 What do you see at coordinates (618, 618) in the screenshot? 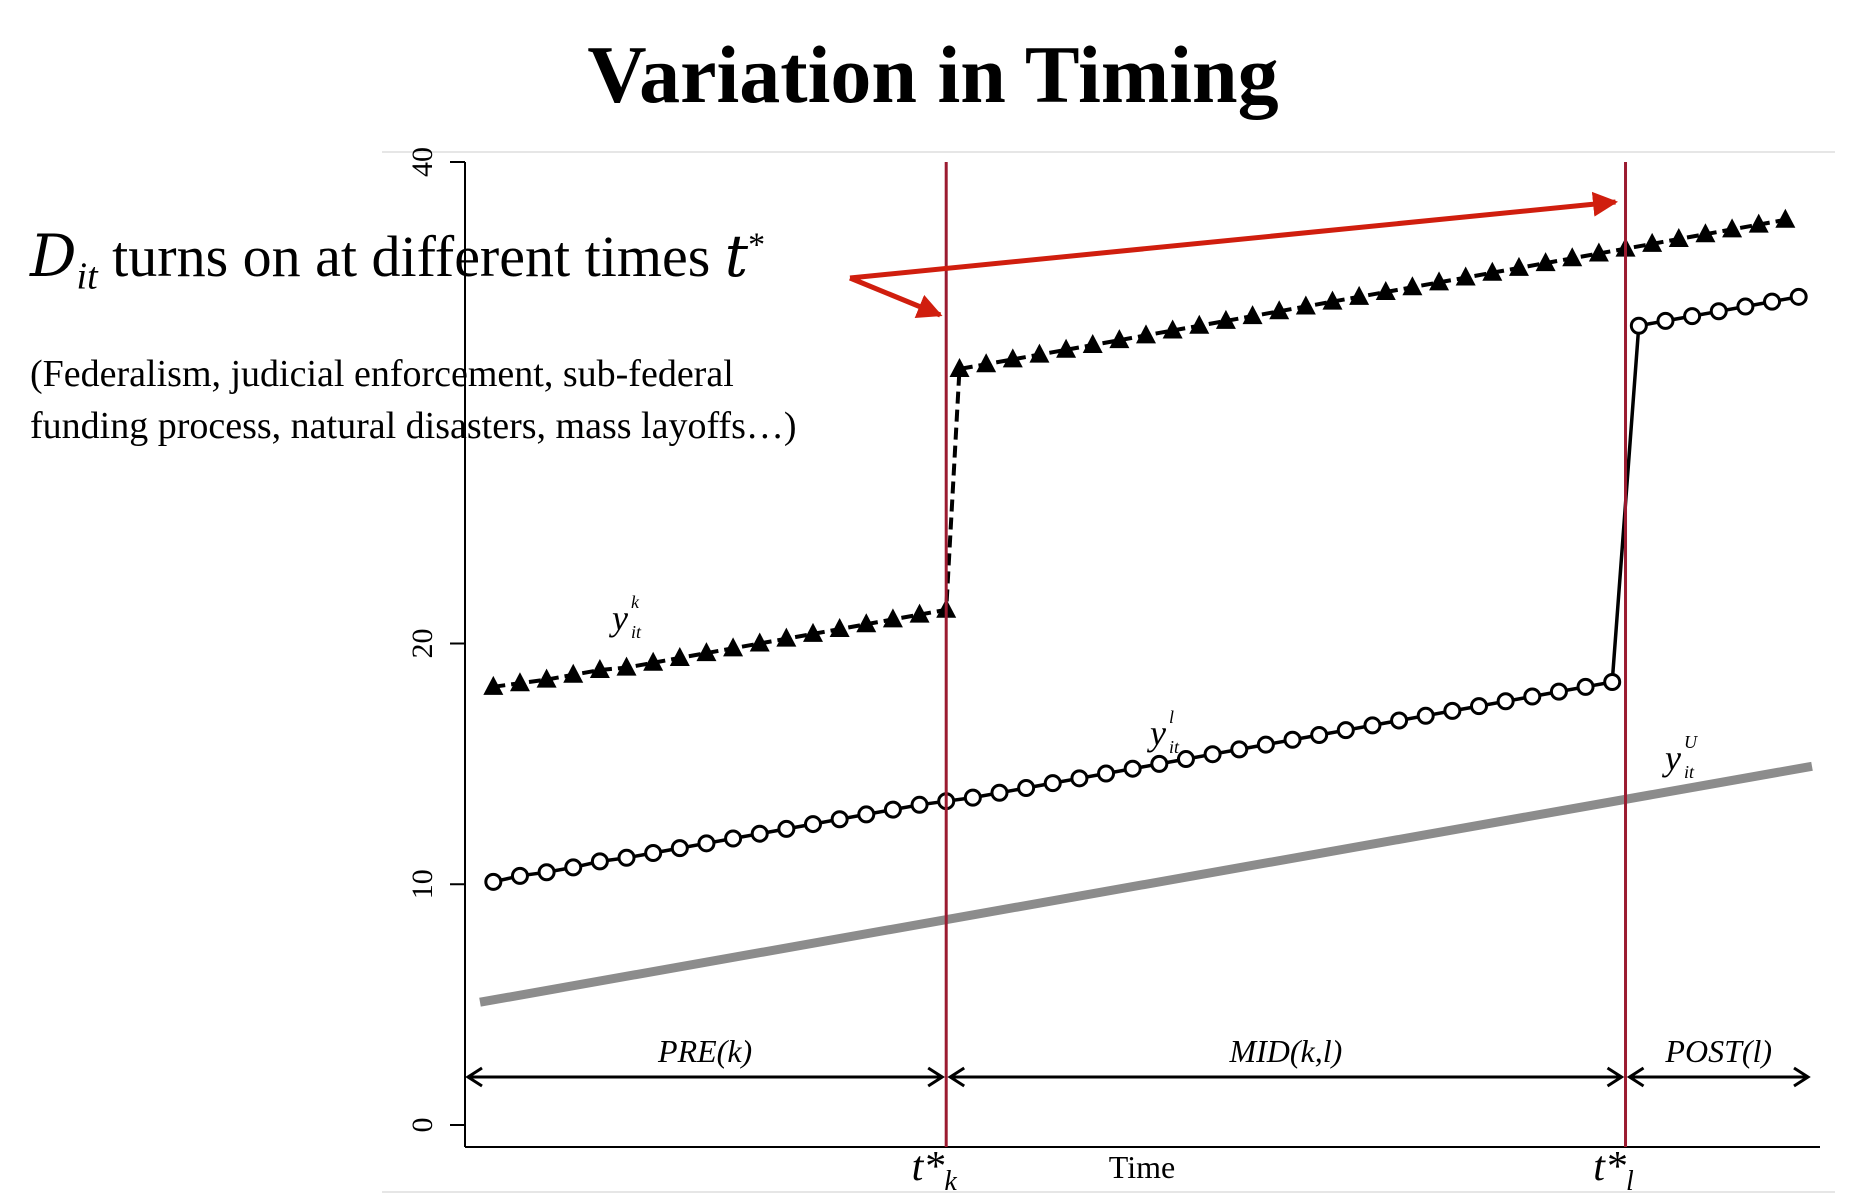
I see `series-label-main: y` at bounding box center [618, 618].